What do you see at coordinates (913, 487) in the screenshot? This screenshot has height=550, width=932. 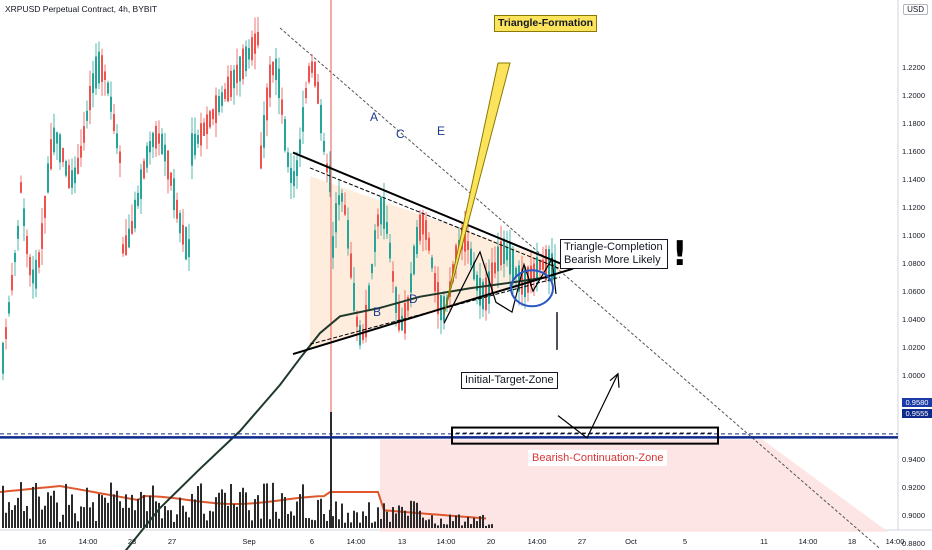 I see `y-tick-label-14: 0.9200` at bounding box center [913, 487].